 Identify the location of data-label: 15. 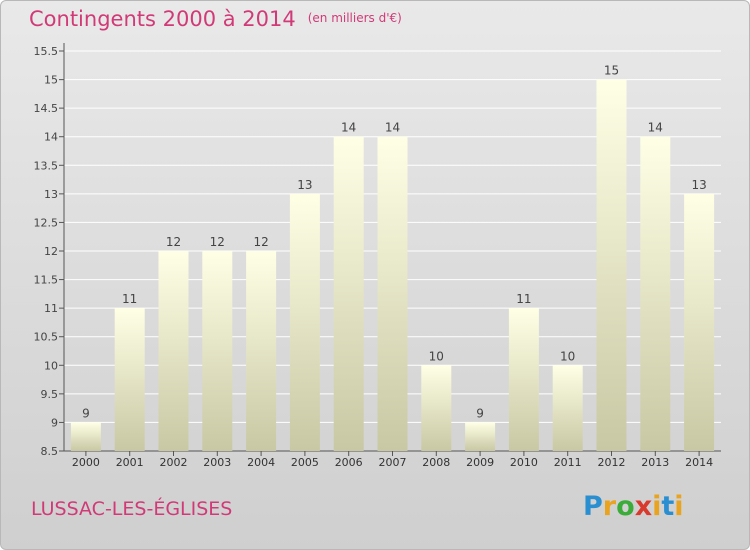
(611, 71).